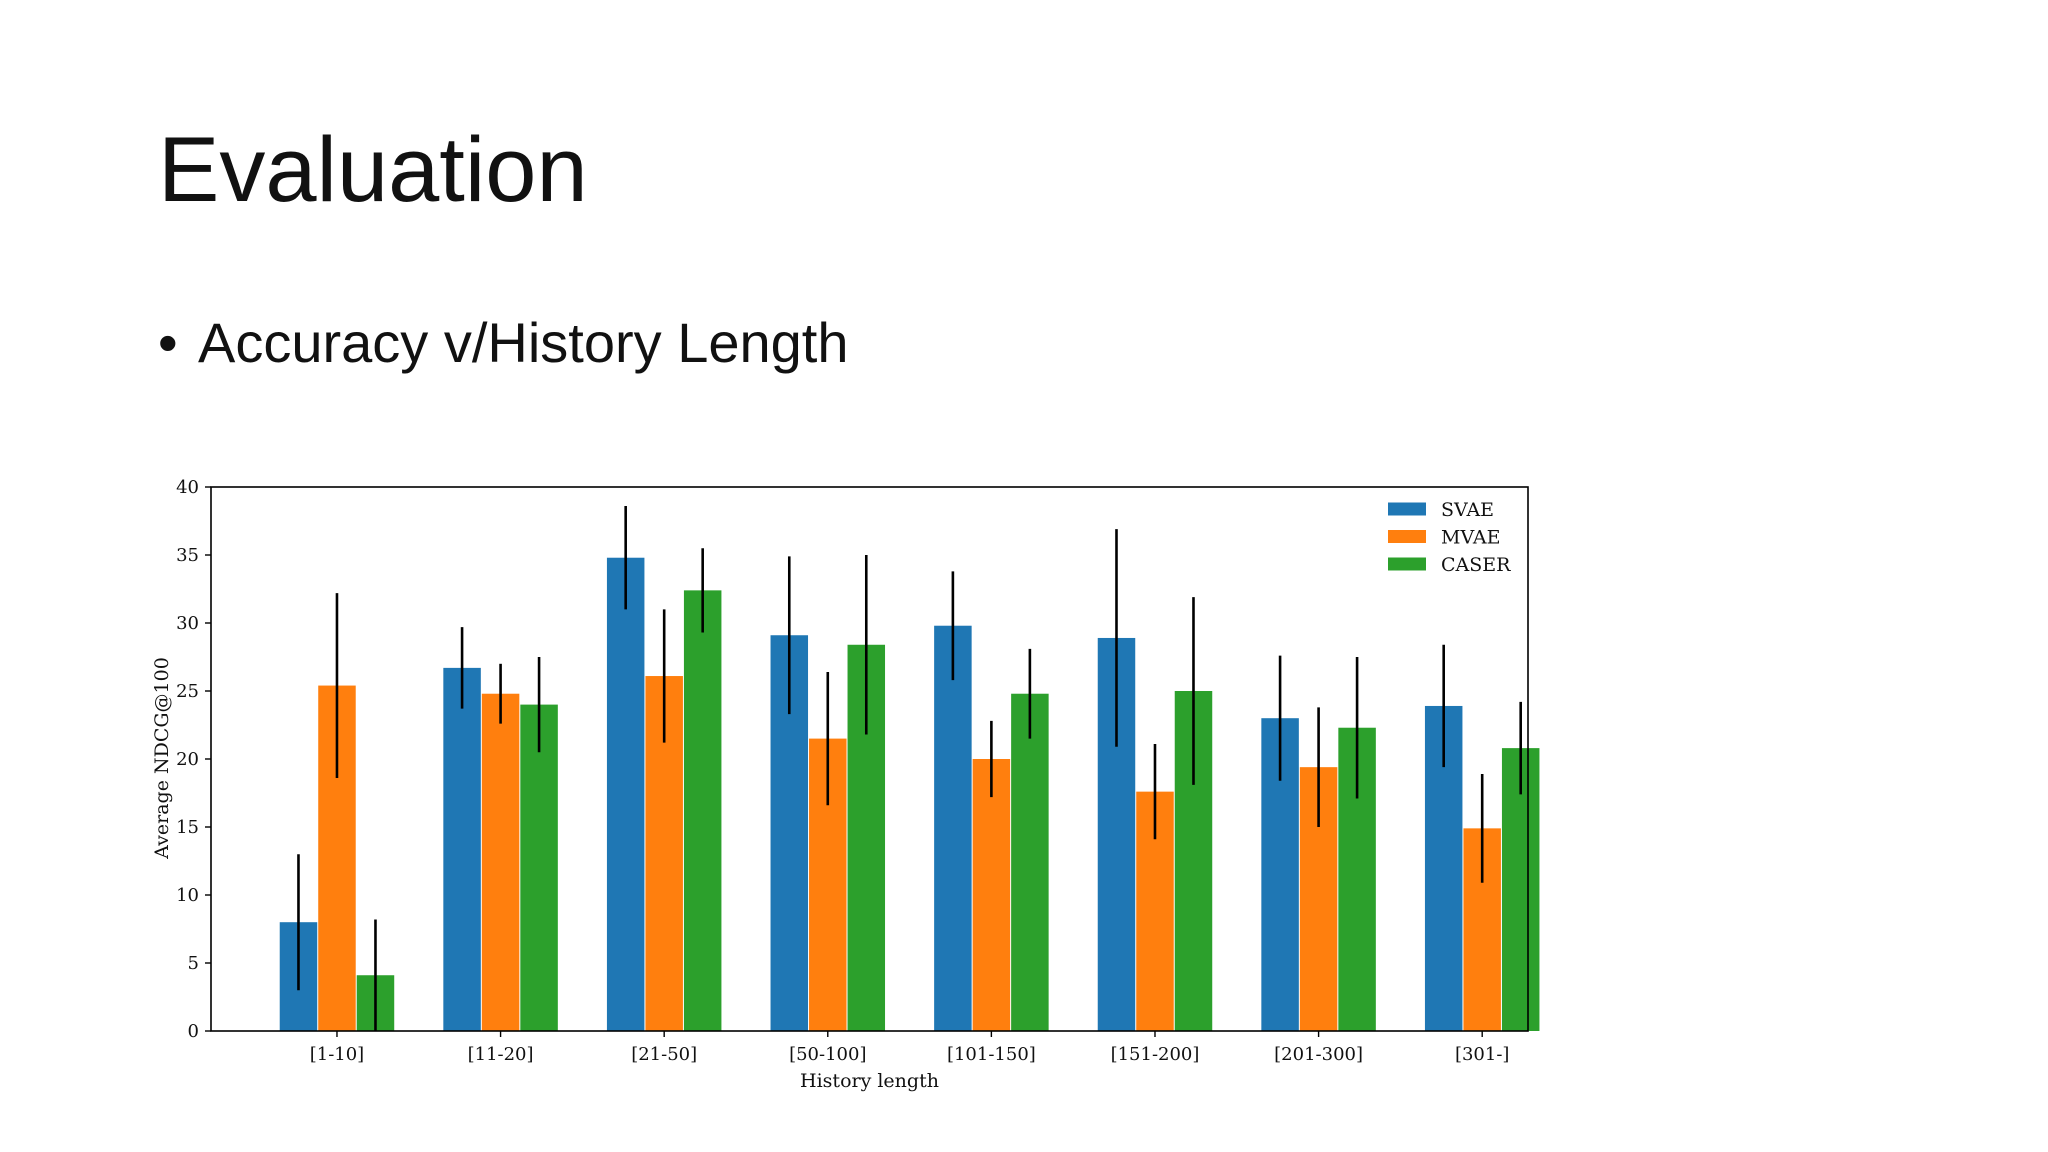 The image size is (2048, 1152). I want to click on y-tick-label: 25, so click(187, 691).